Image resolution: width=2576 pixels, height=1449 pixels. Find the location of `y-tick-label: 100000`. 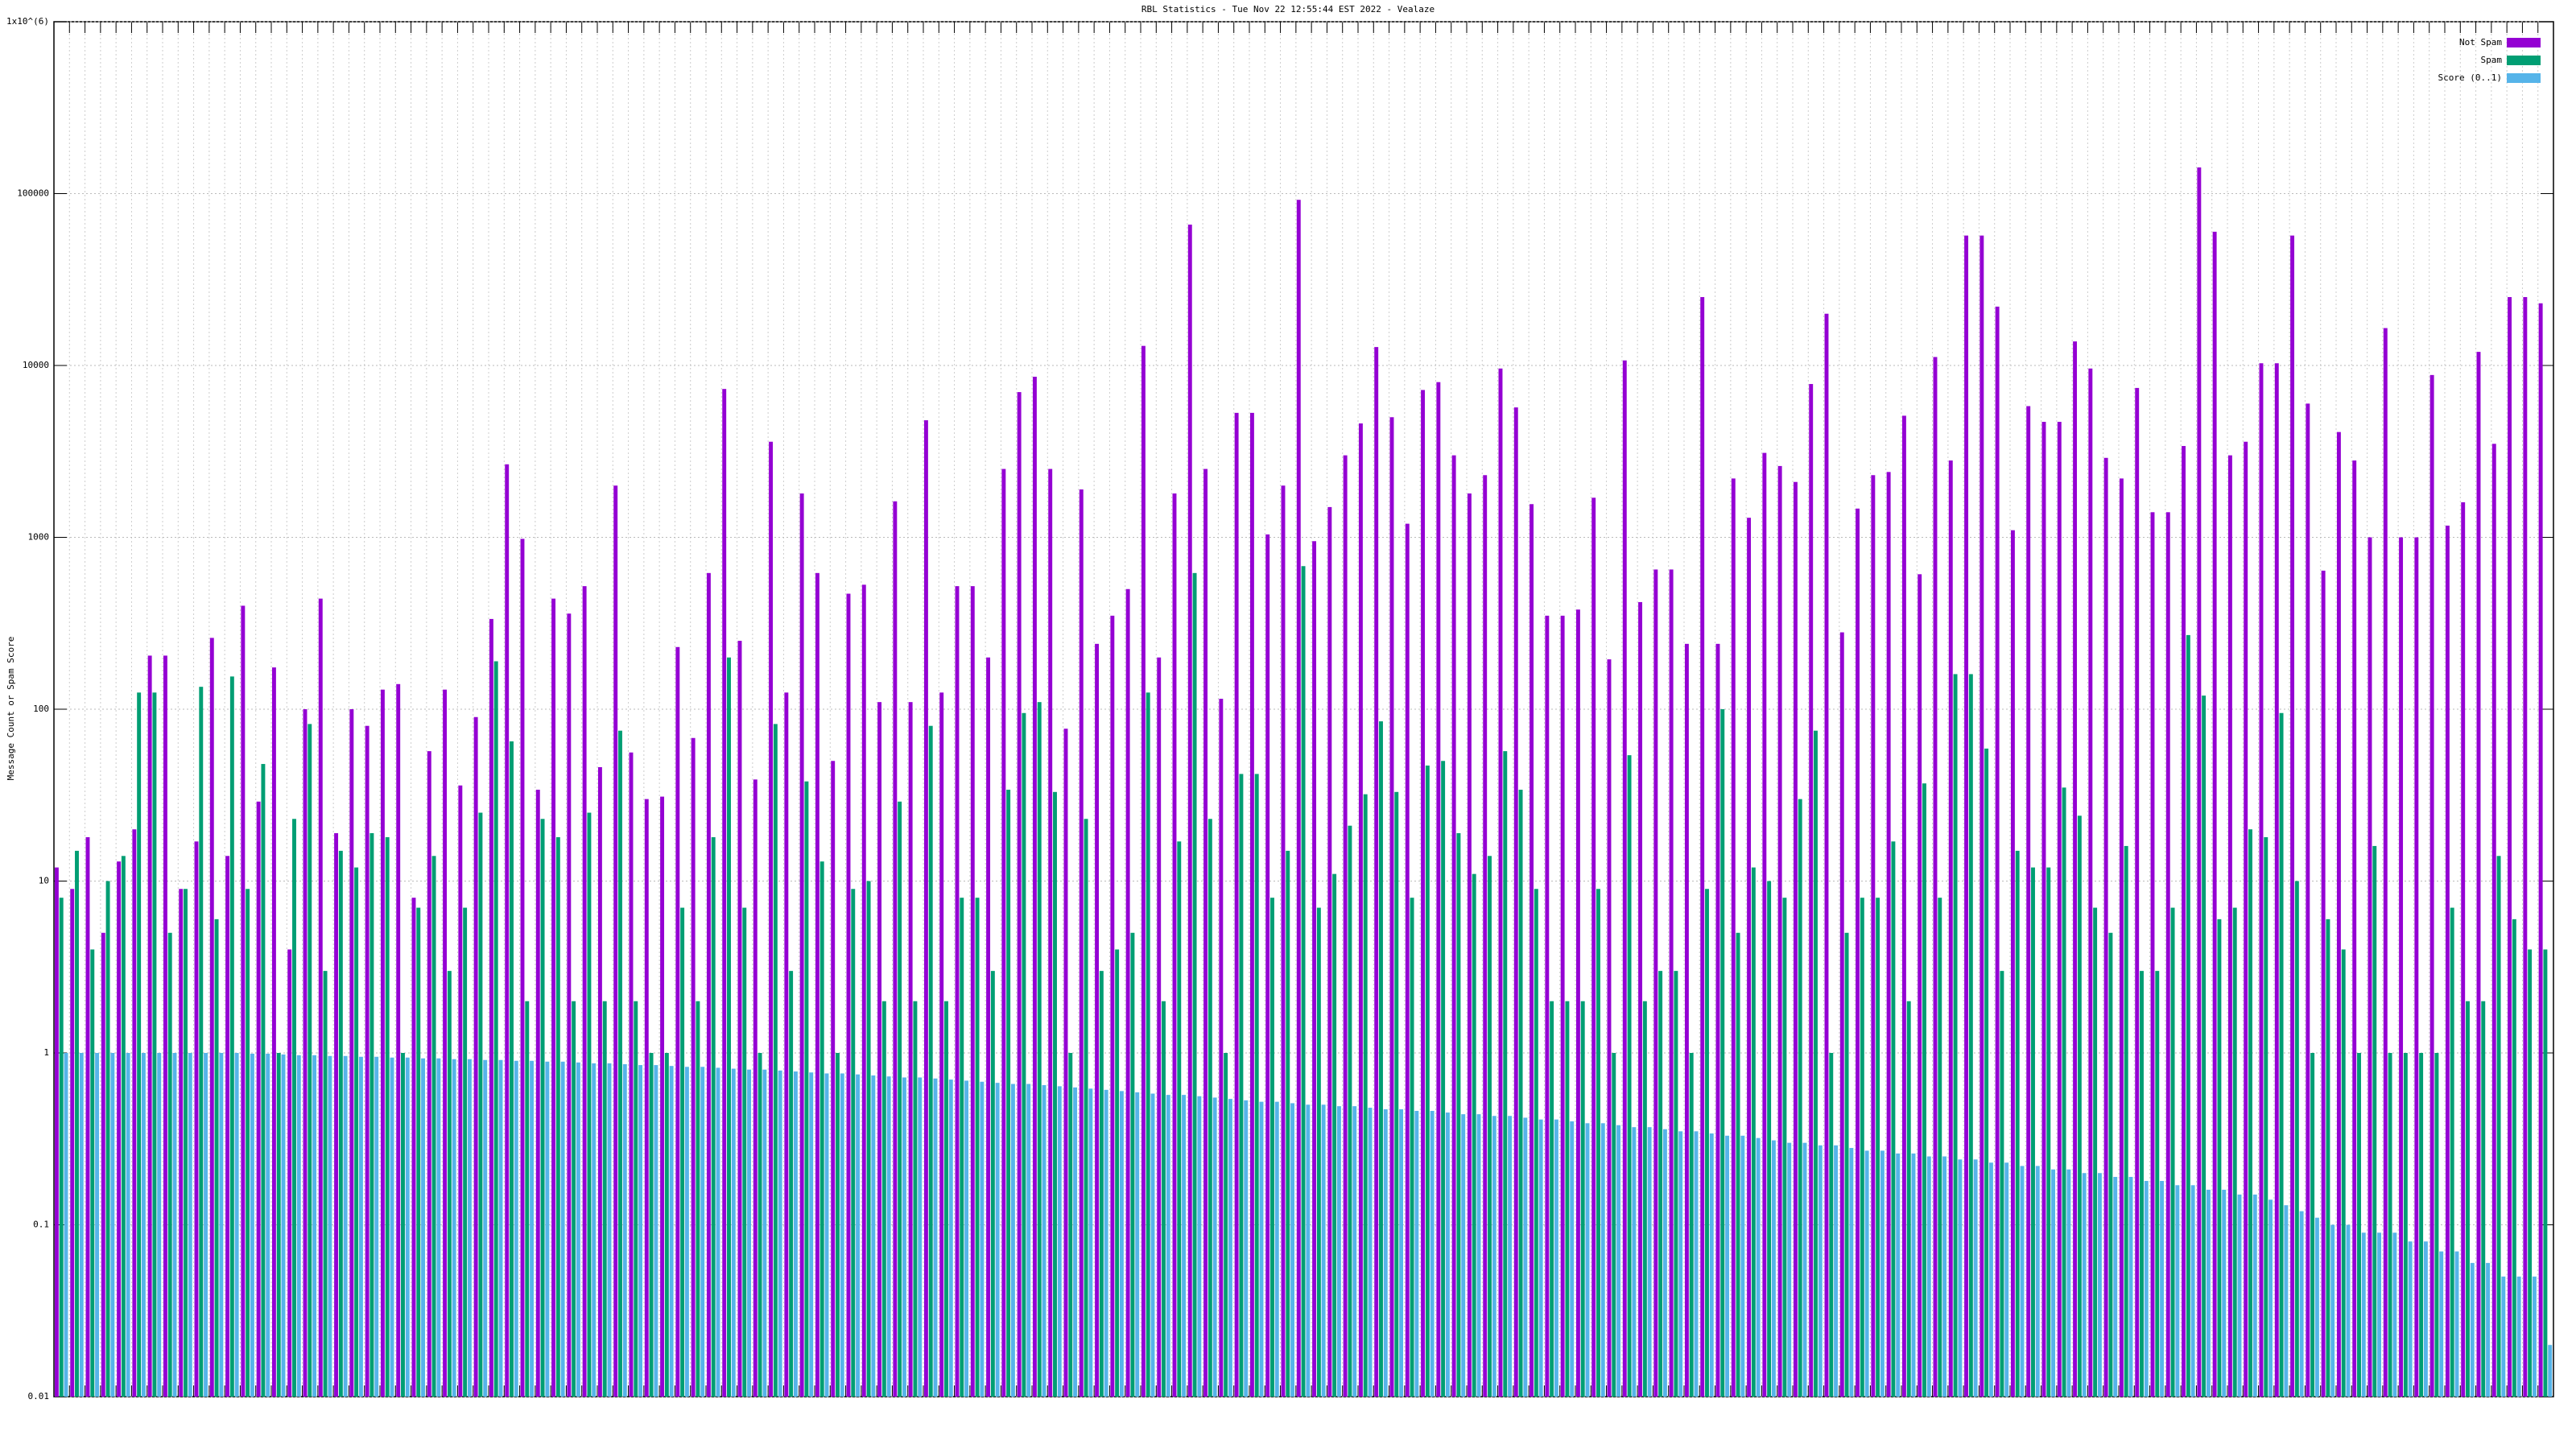

y-tick-label: 100000 is located at coordinates (33, 193).